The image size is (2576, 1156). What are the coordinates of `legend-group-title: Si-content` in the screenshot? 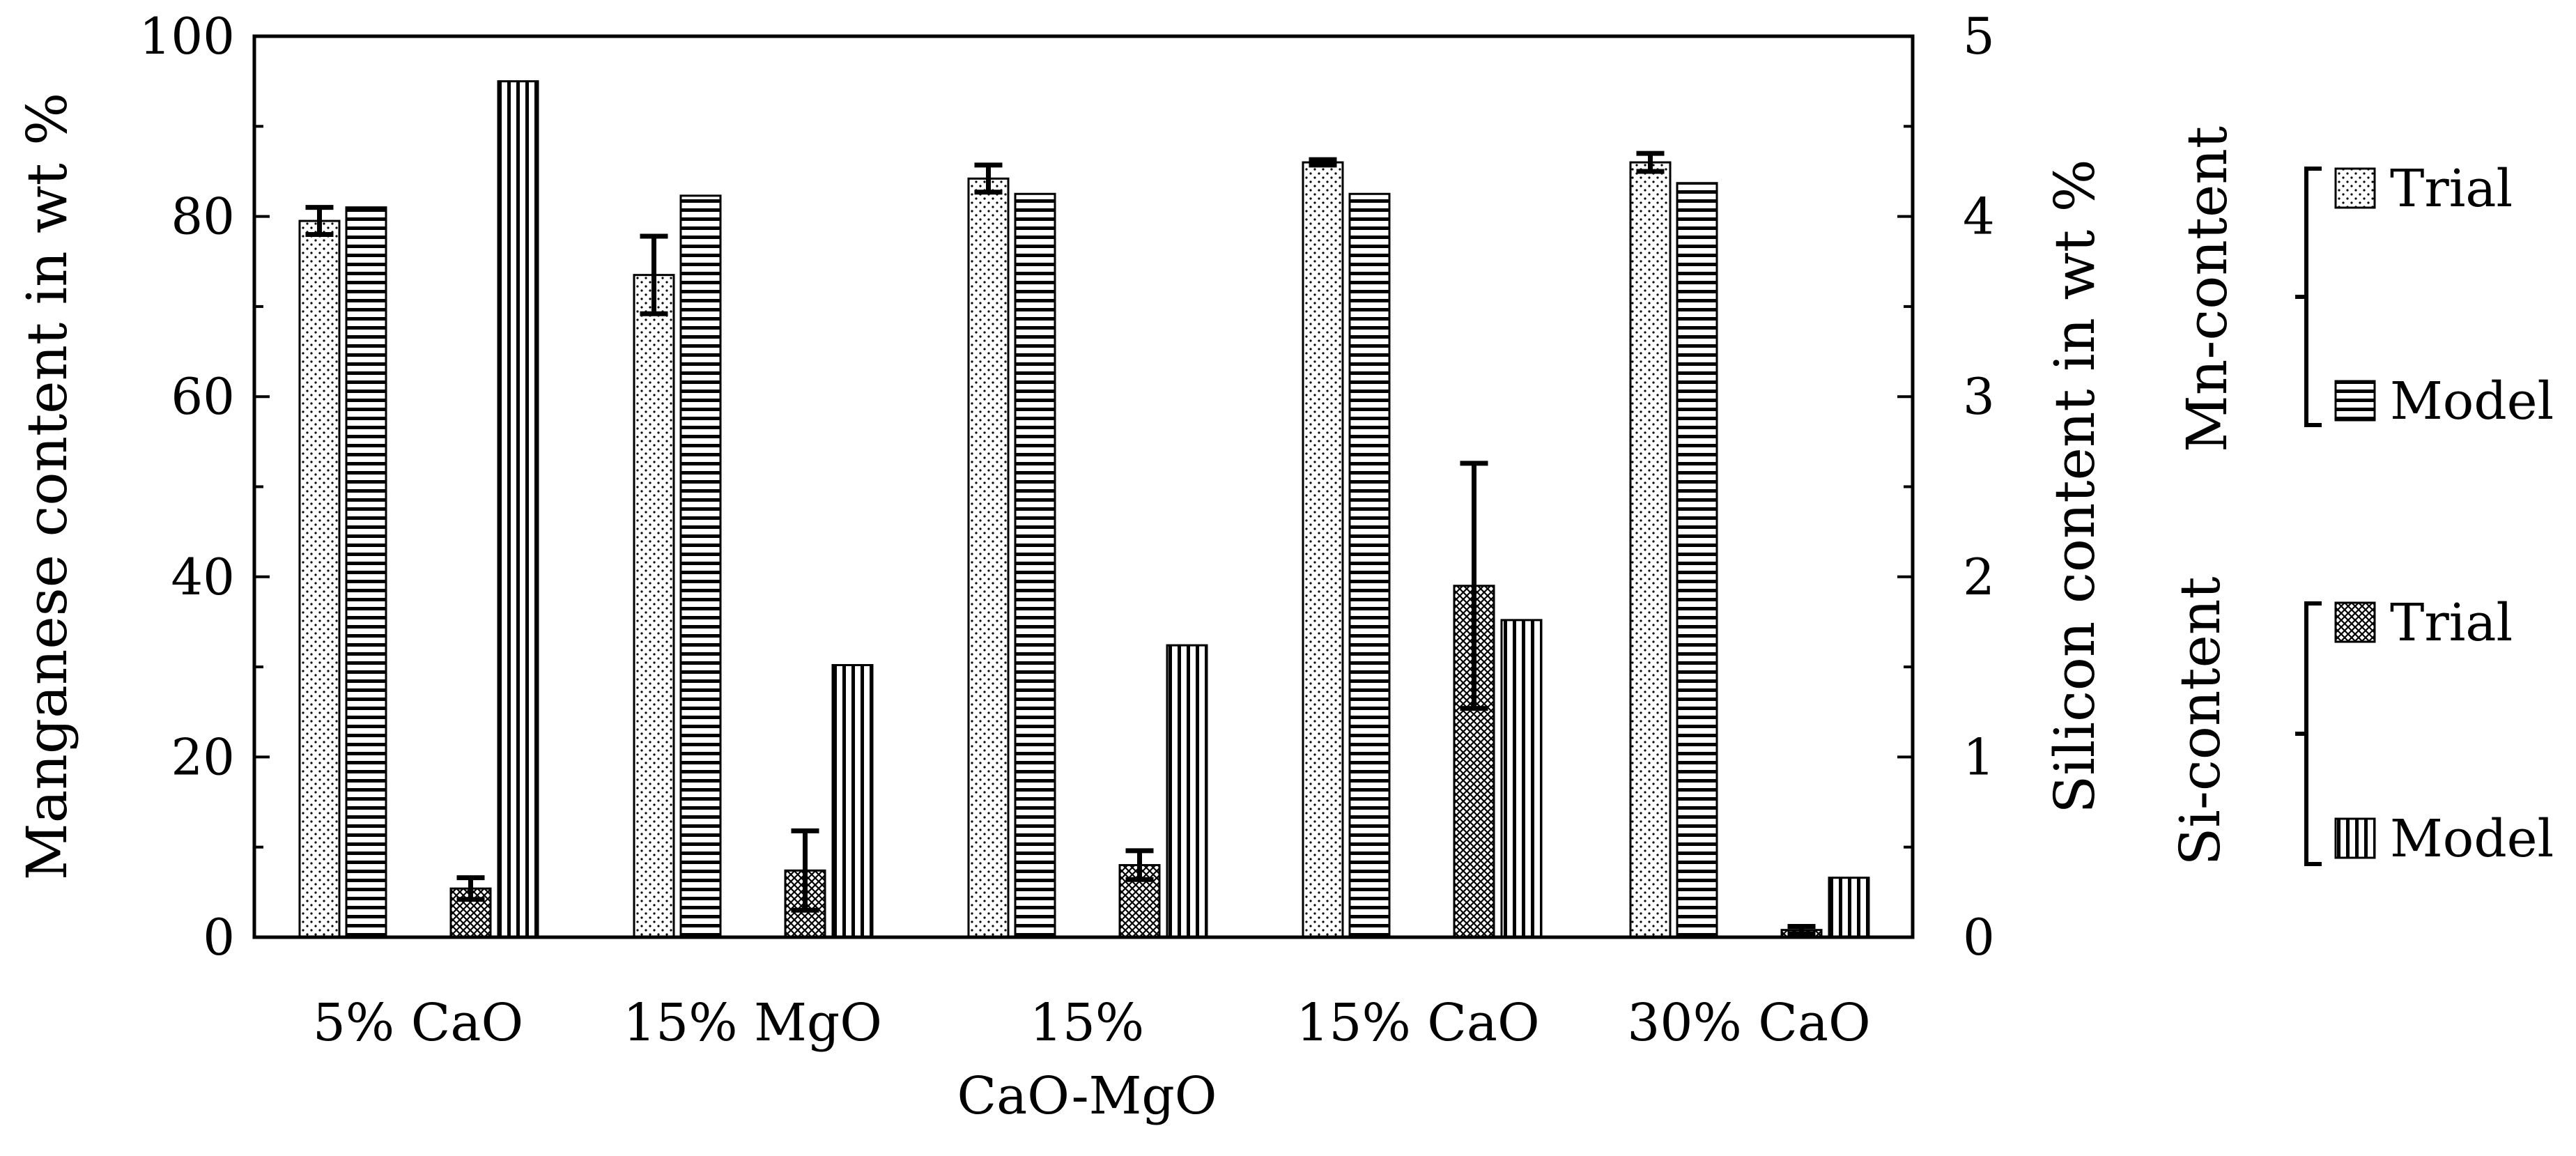 It's located at (2200, 720).